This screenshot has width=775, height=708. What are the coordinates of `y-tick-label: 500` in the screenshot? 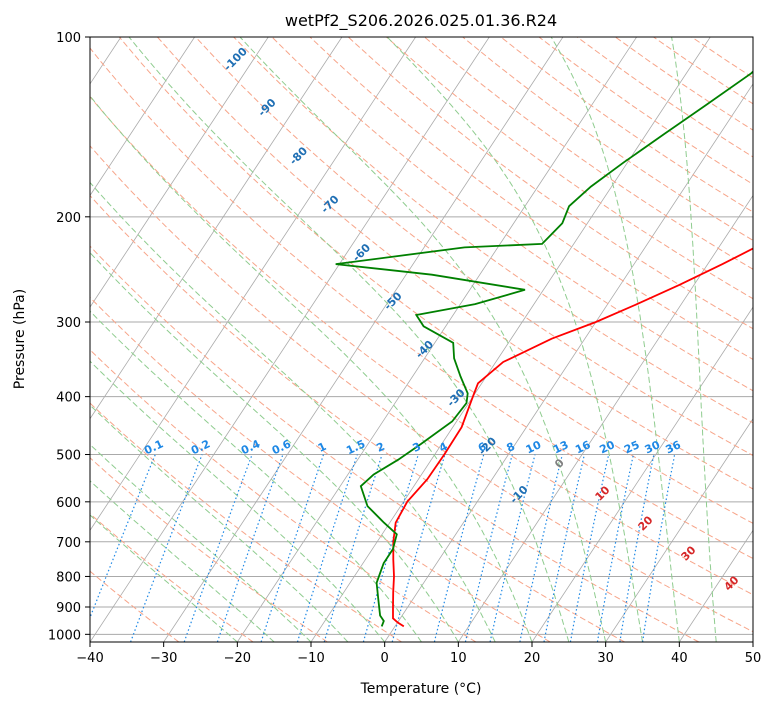 It's located at (68, 456).